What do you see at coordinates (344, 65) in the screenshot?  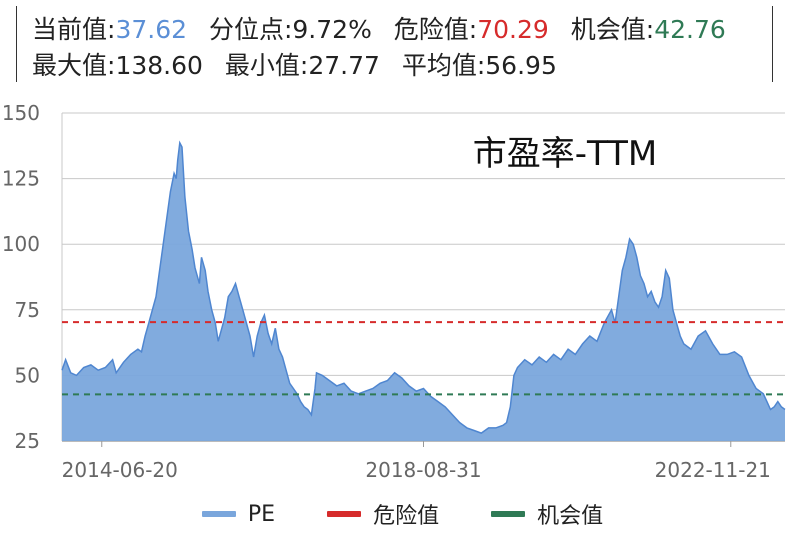 I see `stat-min-value: 27.77` at bounding box center [344, 65].